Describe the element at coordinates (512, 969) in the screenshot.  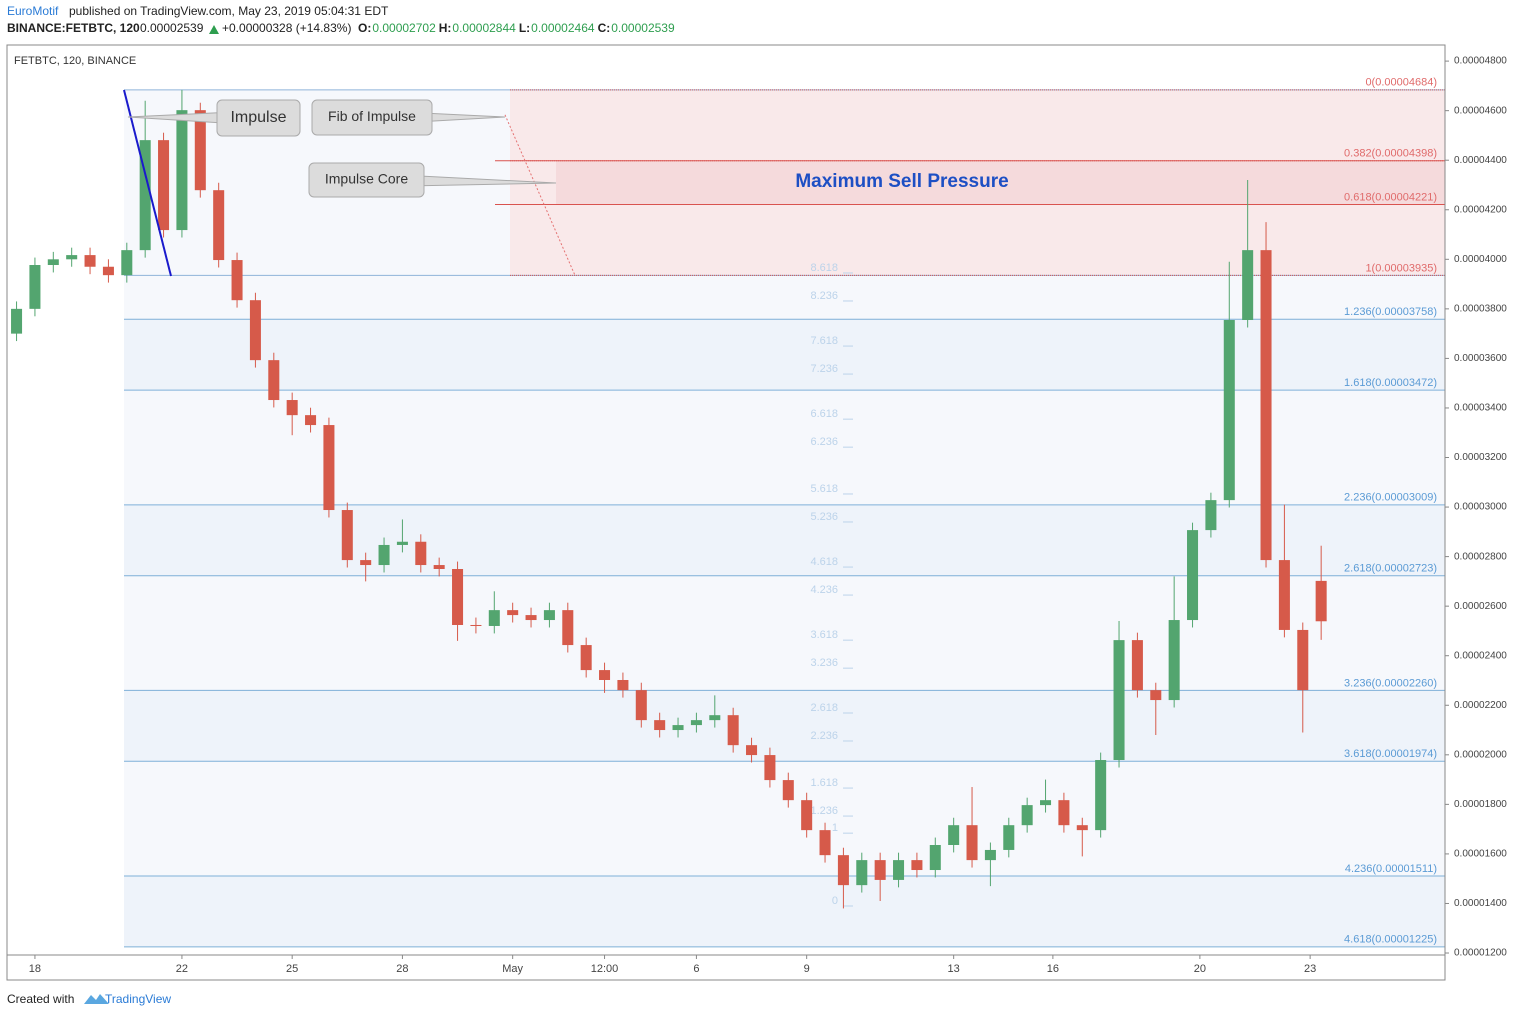
I see `x-tick-label: May` at that location.